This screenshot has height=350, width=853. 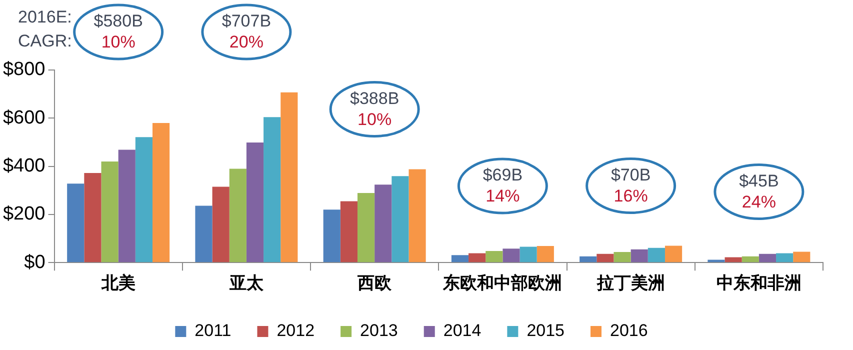 What do you see at coordinates (118, 32) in the screenshot?
I see `text: $580B 10%` at bounding box center [118, 32].